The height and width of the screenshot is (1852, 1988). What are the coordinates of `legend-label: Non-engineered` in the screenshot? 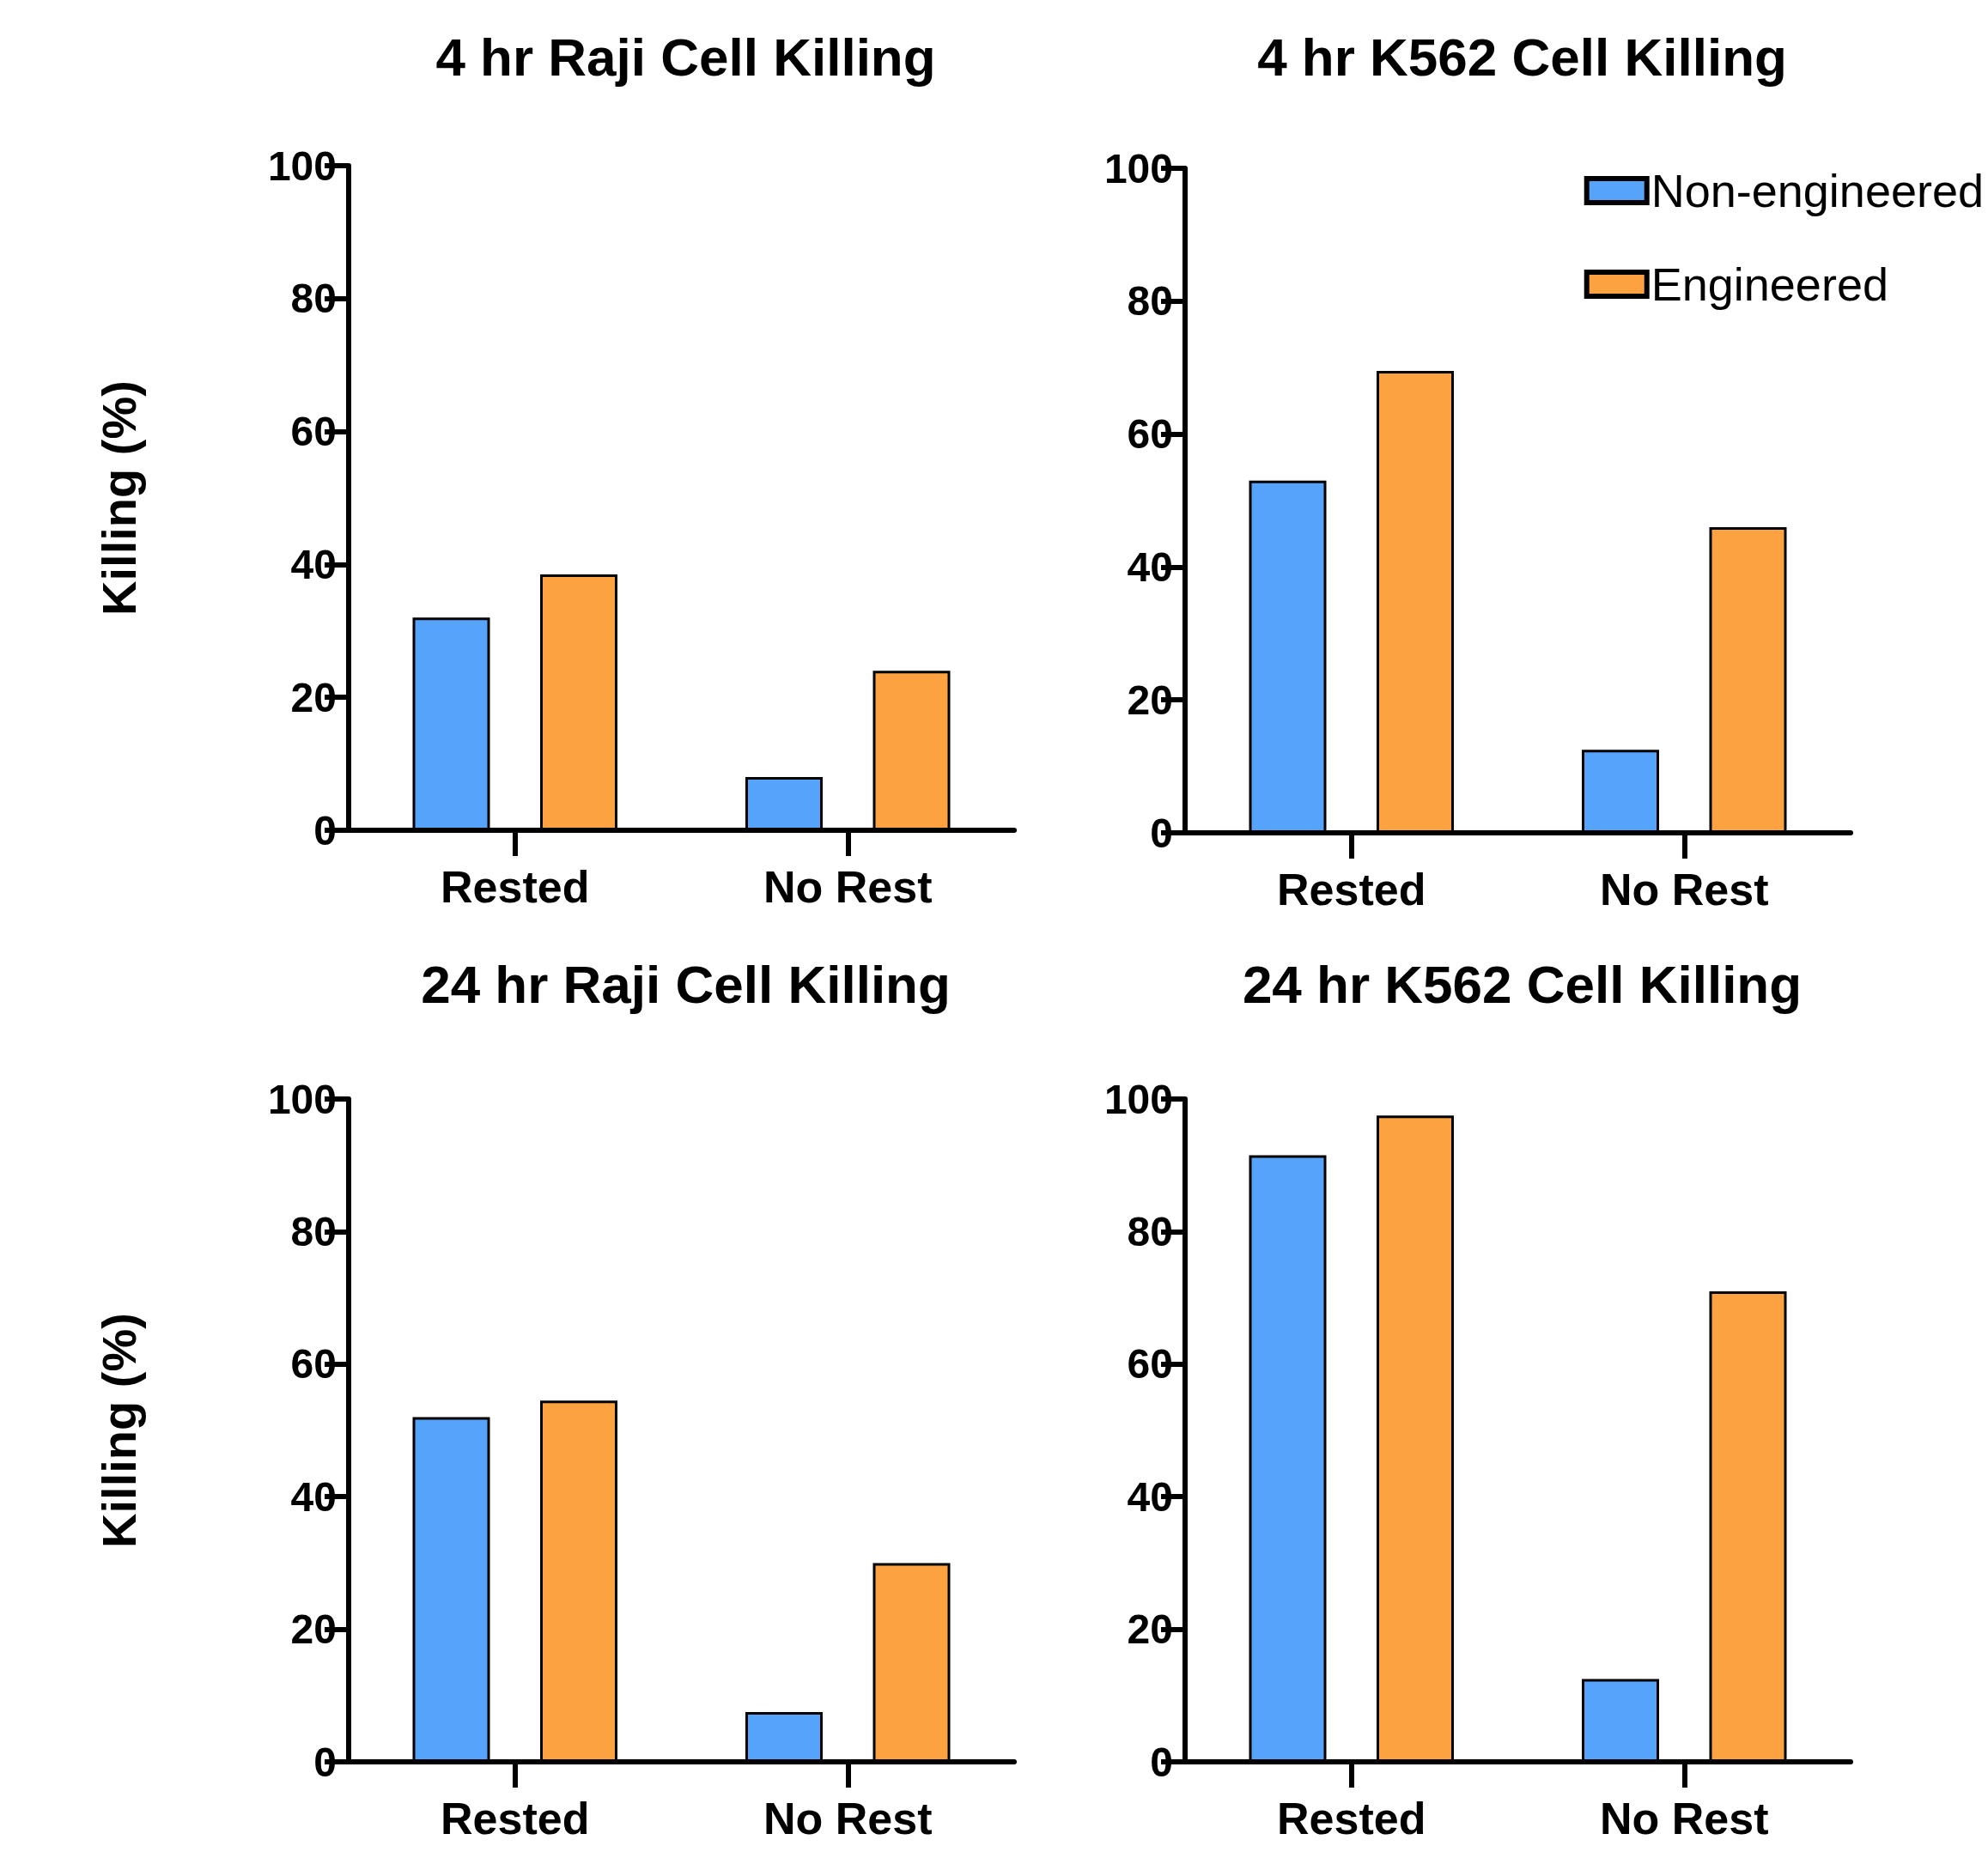 It's located at (1818, 190).